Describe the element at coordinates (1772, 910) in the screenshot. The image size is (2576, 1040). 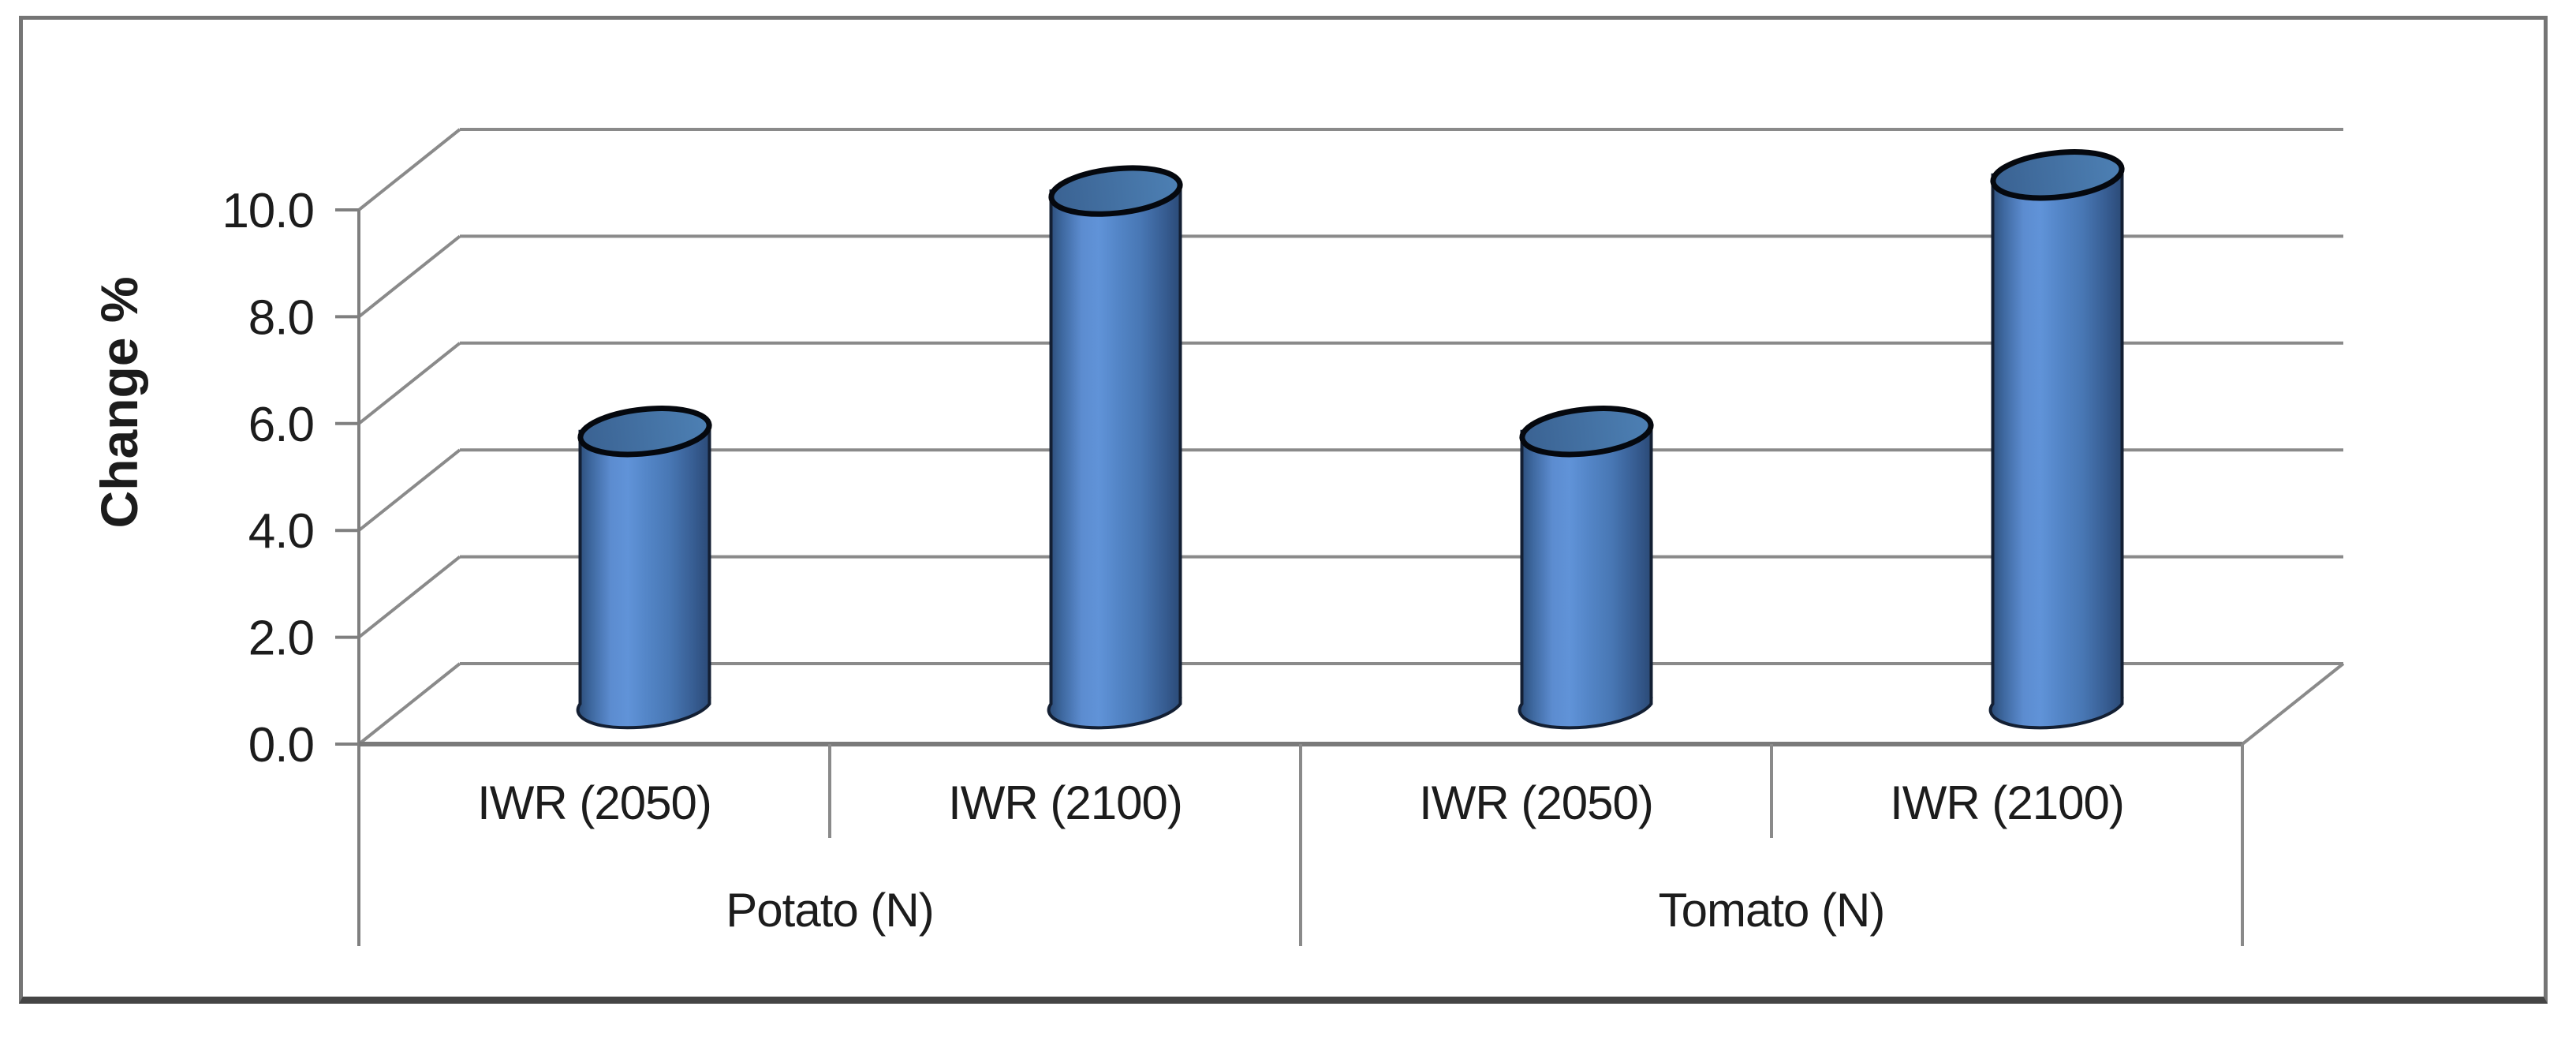
I see `group-label: Tomato (N)` at that location.